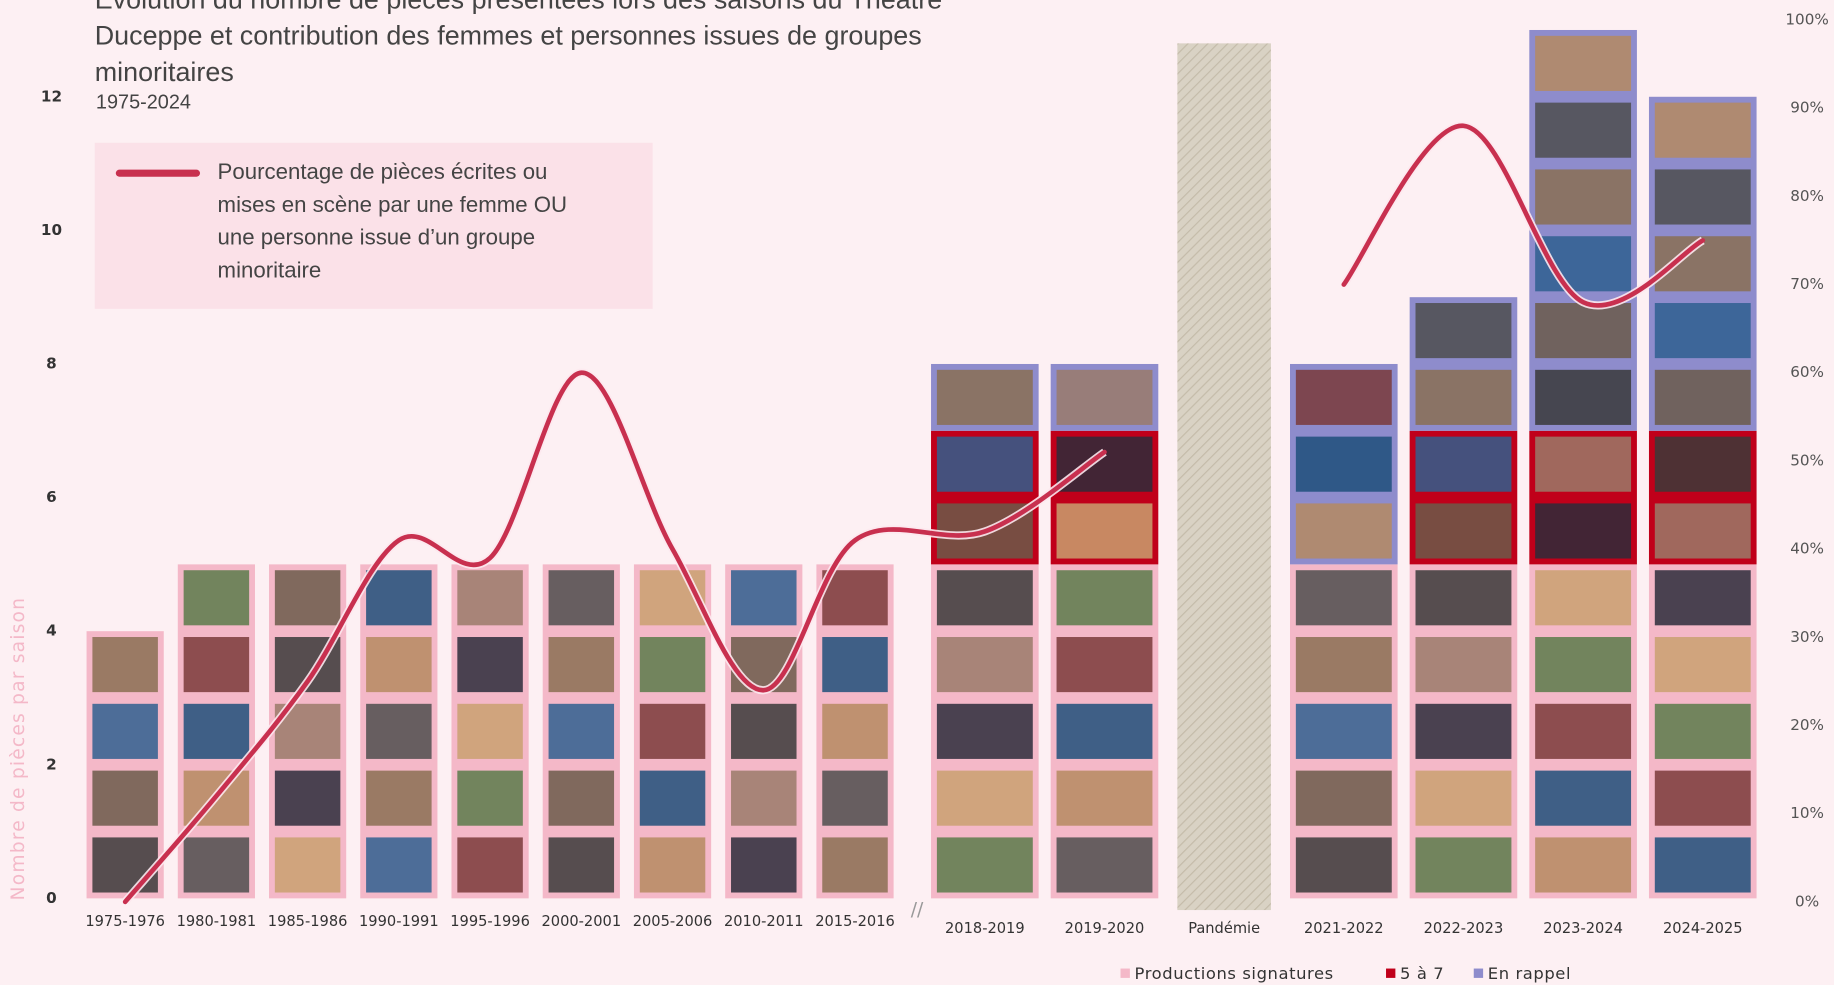  I want to click on x-tick-label: 2010-2011, so click(764, 921).